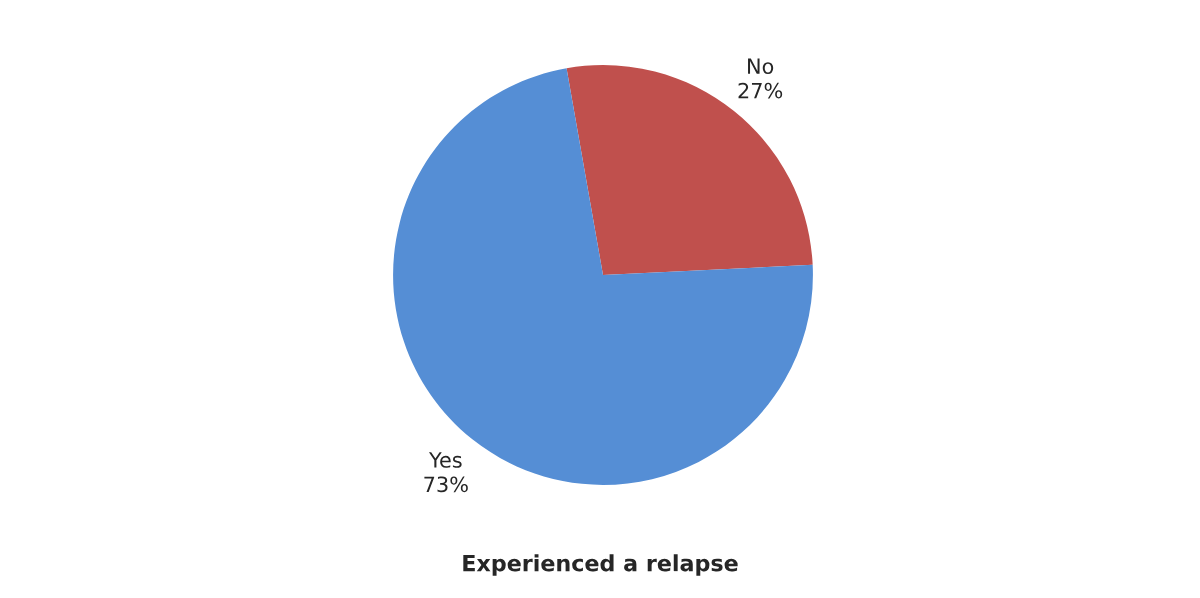 The height and width of the screenshot is (598, 1200). What do you see at coordinates (761, 66) in the screenshot?
I see `slice-label: No` at bounding box center [761, 66].